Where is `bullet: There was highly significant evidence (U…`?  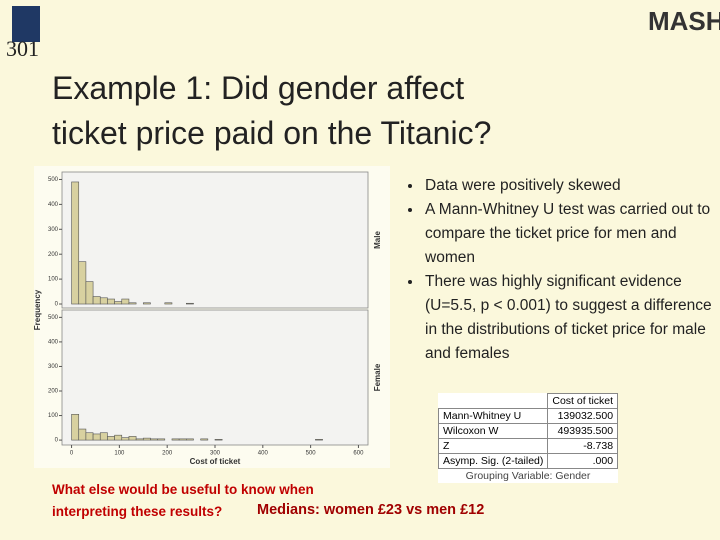
bullet: There was highly significant evidence (U… is located at coordinates (571, 318).